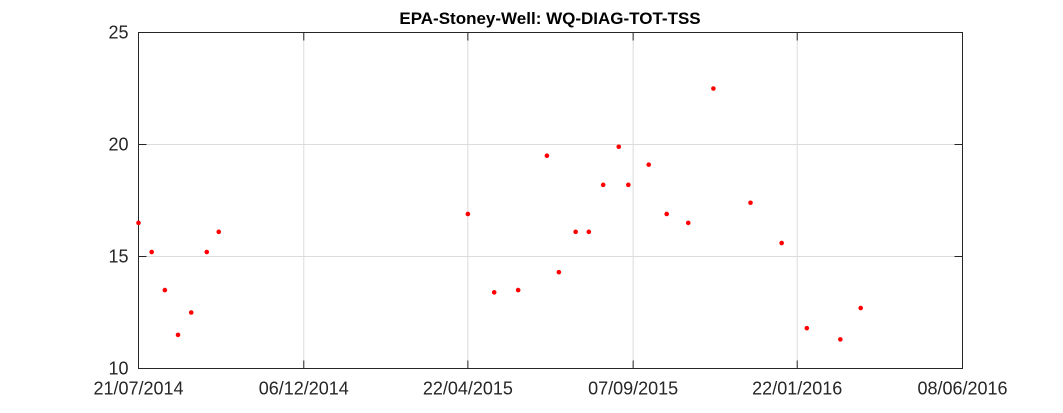 The height and width of the screenshot is (413, 1063). I want to click on y-tick-label: 20, so click(118, 145).